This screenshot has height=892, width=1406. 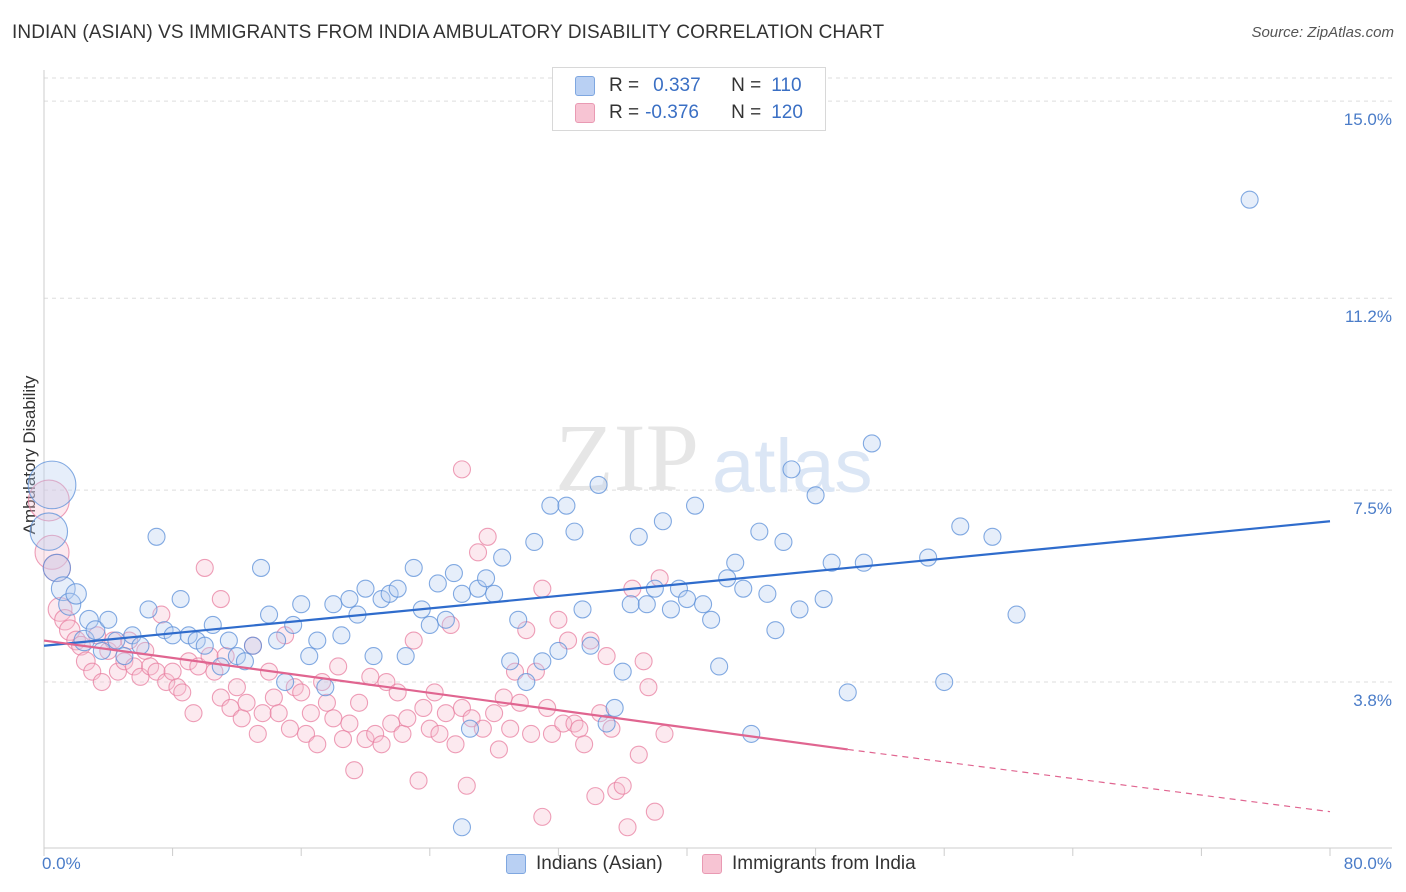 I want to click on legend-r-label: R =, so click(x=624, y=85).